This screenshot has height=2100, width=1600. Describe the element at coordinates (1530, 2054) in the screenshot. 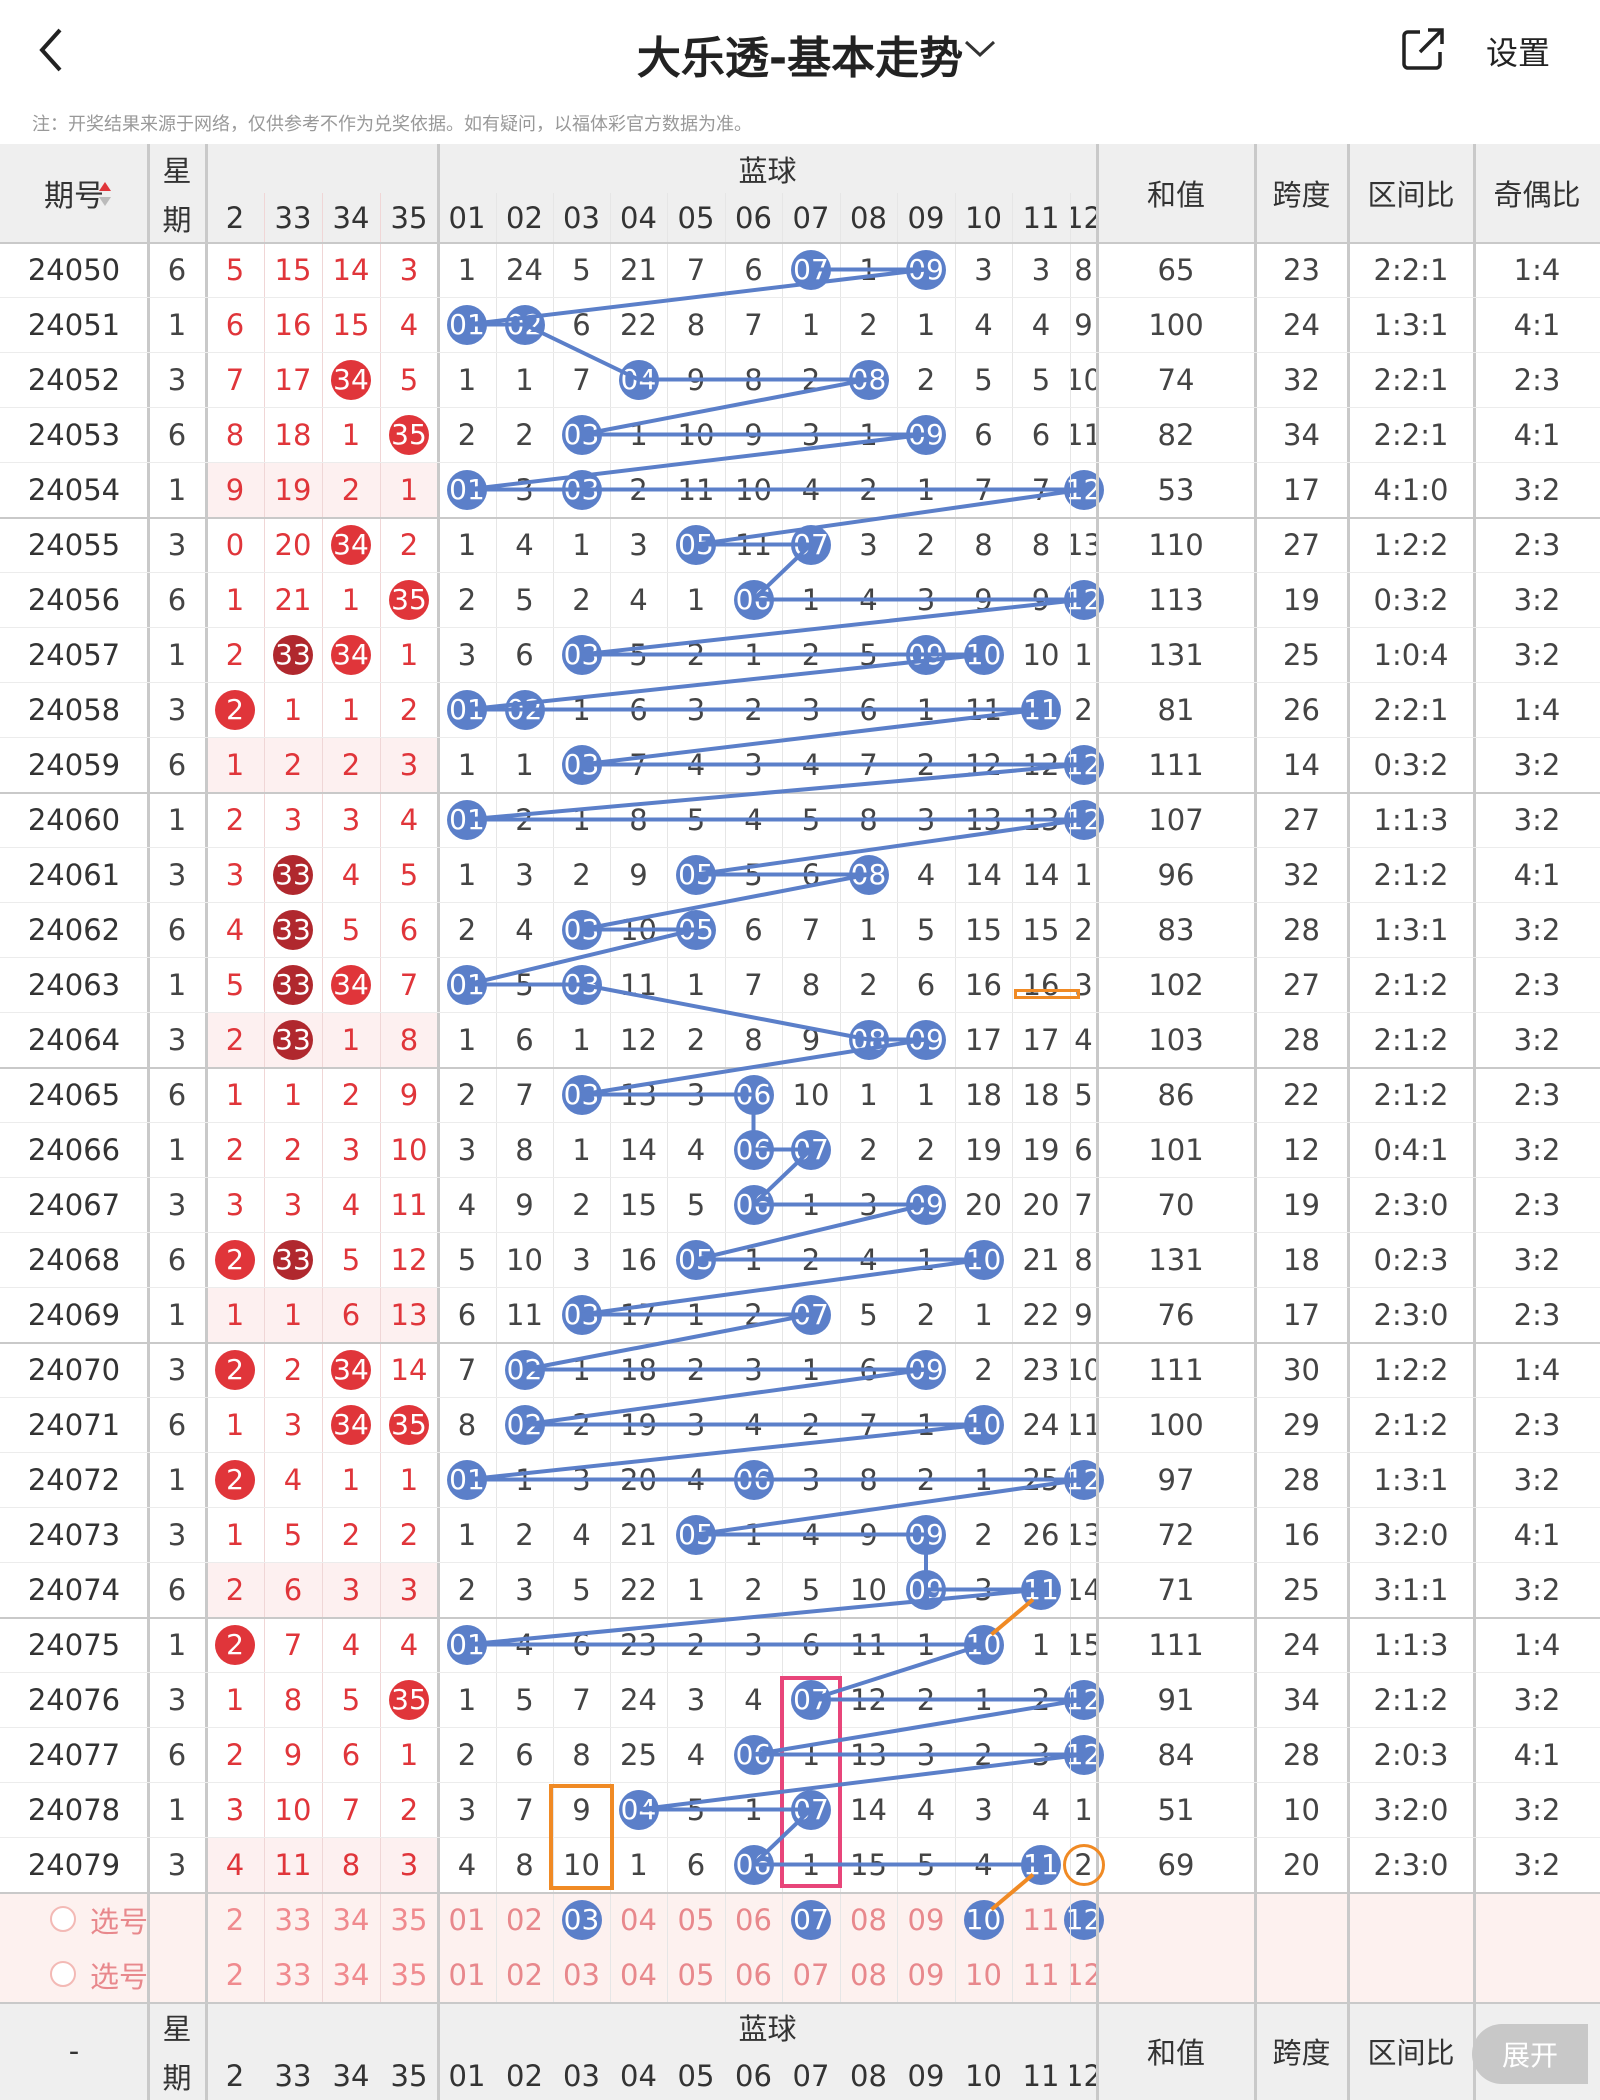

I see `expand-button: 展开` at that location.